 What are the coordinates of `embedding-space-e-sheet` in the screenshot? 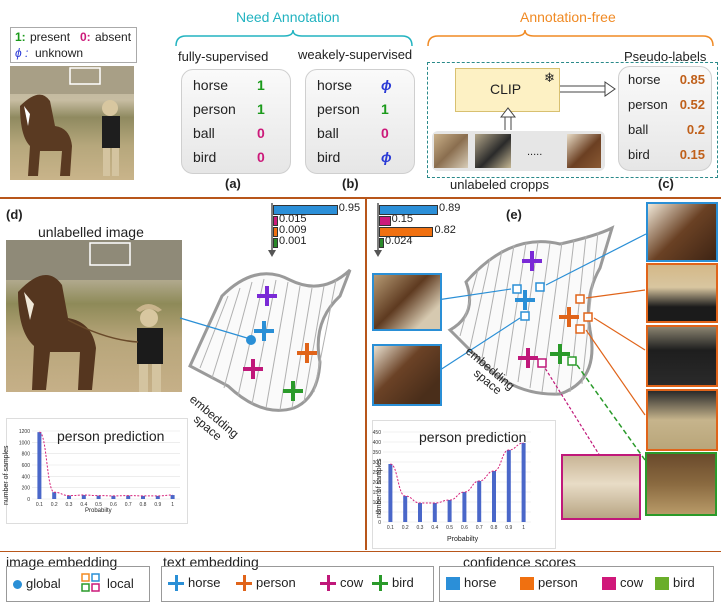 It's located at (531, 310).